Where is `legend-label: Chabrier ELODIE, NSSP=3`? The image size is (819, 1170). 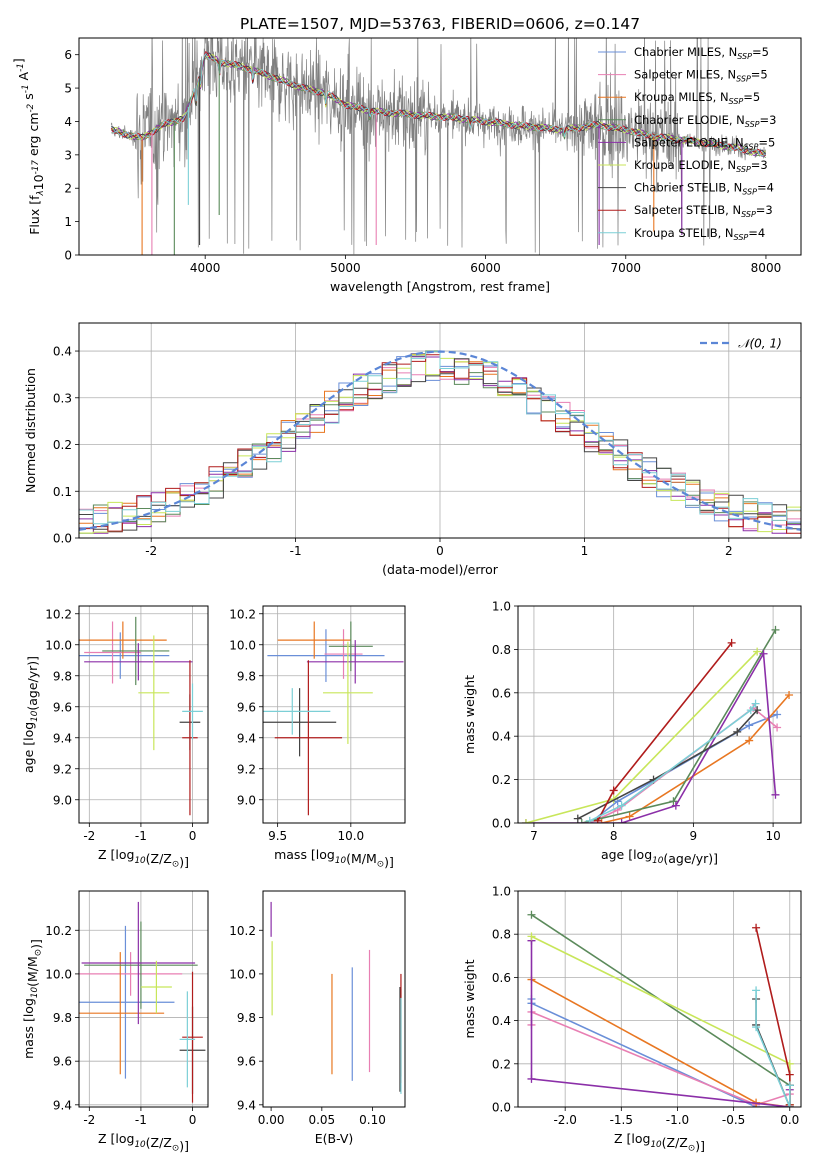
legend-label: Chabrier ELODIE, NSSP=3 is located at coordinates (705, 121).